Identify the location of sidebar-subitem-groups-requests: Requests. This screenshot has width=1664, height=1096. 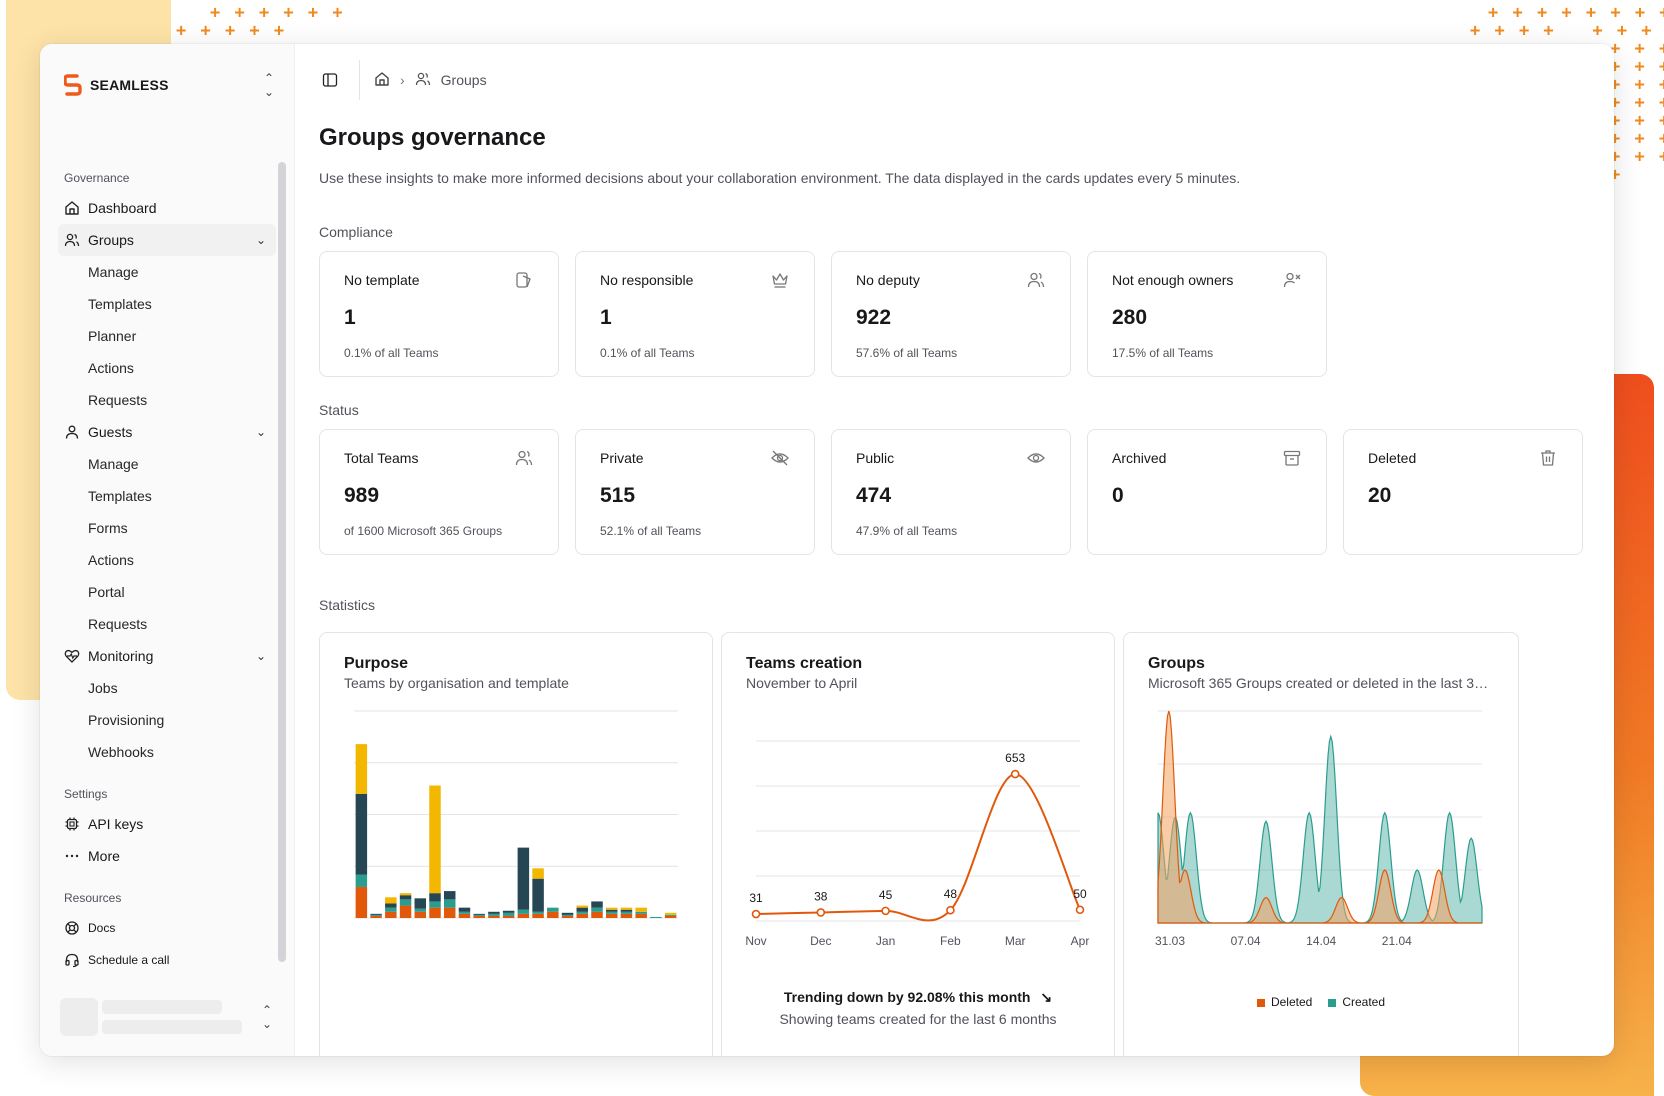
(118, 400).